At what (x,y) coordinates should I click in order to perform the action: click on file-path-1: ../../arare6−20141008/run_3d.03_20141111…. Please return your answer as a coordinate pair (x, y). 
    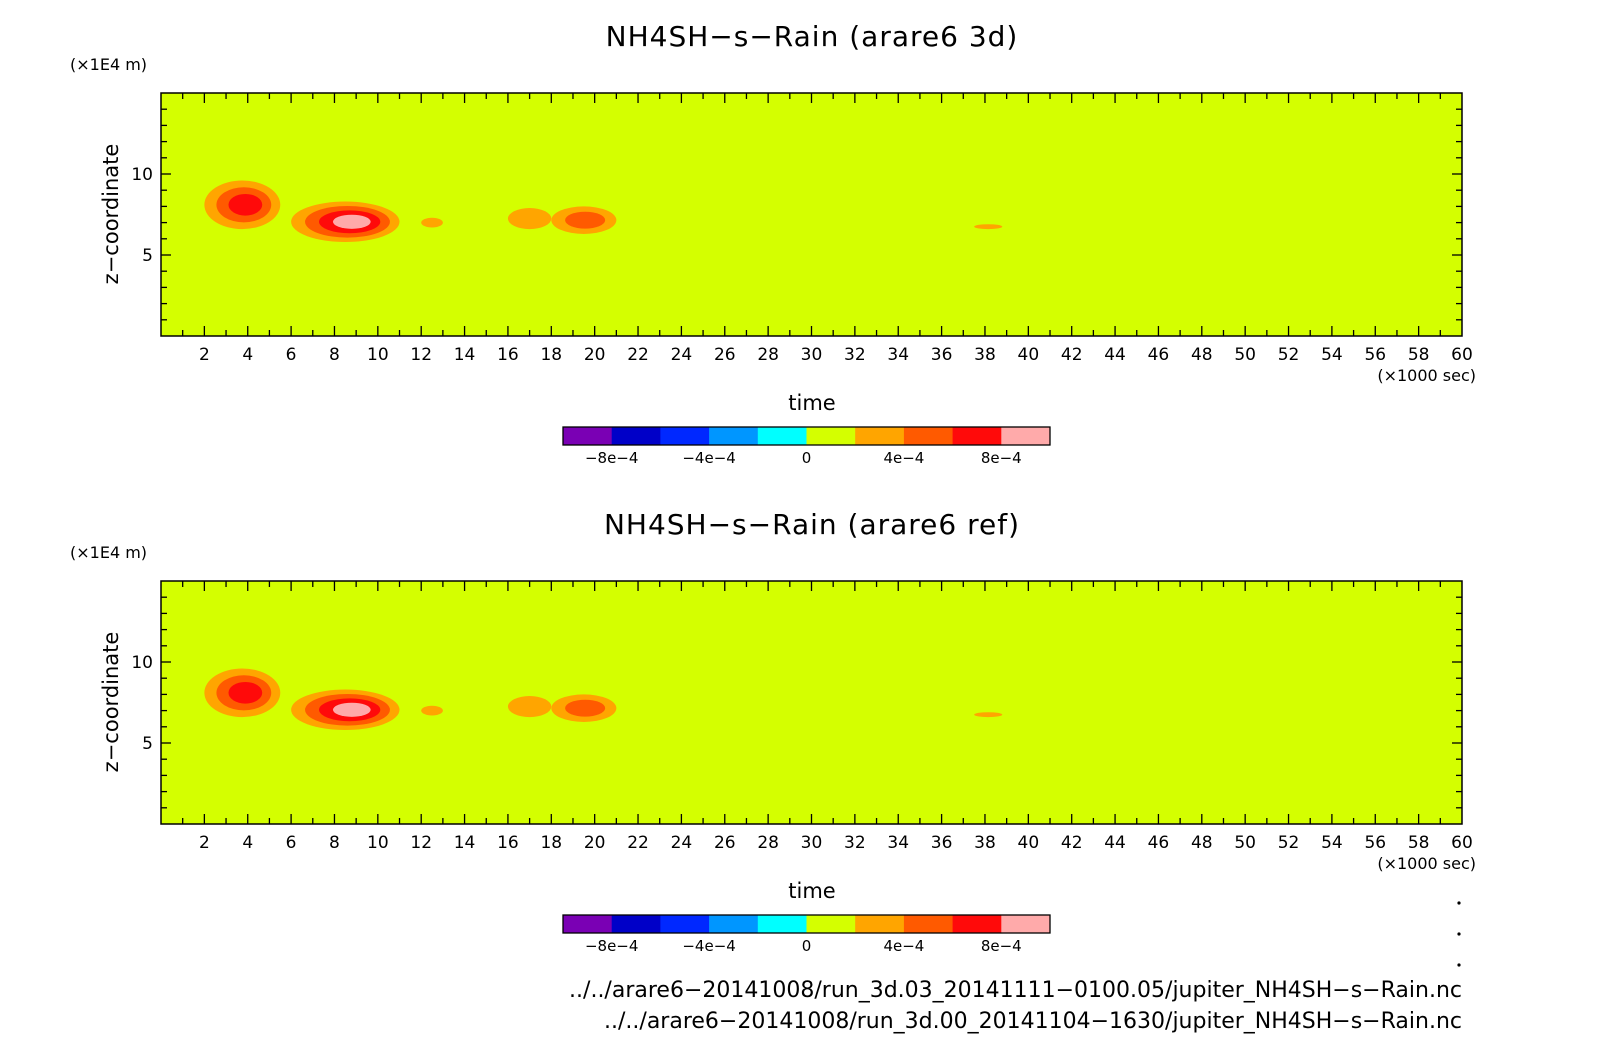
    Looking at the image, I should click on (1015, 990).